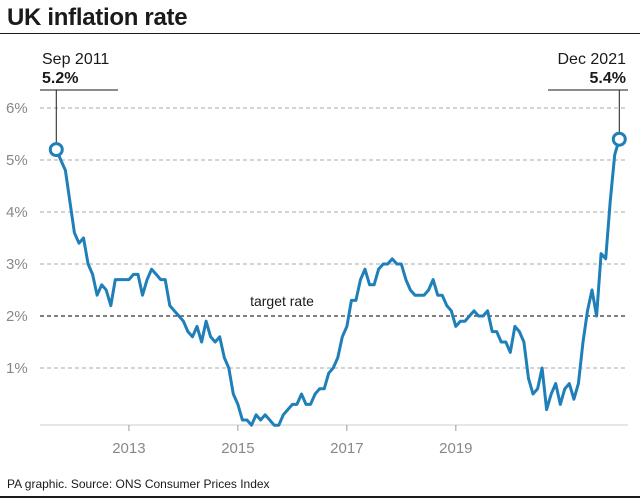 This screenshot has width=640, height=499. What do you see at coordinates (455, 448) in the screenshot?
I see `x-tick-label: 2019` at bounding box center [455, 448].